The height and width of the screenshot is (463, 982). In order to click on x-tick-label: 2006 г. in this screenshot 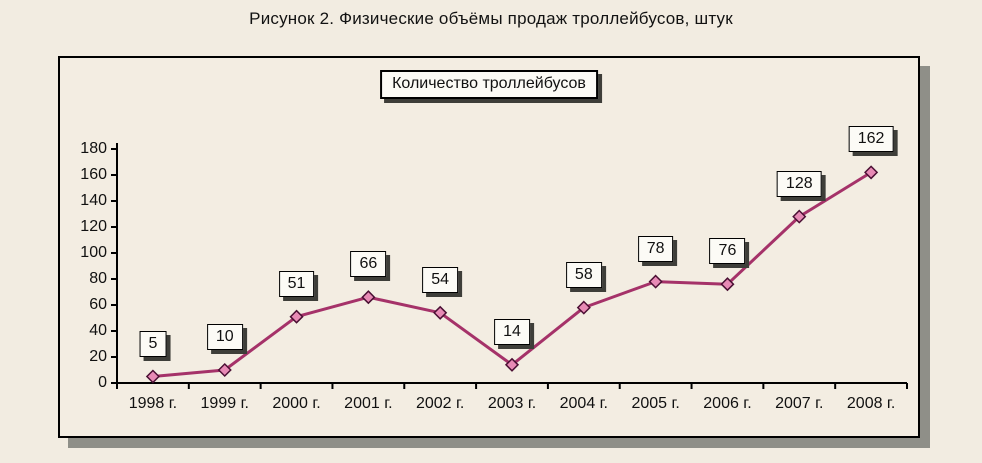, I will do `click(727, 403)`.